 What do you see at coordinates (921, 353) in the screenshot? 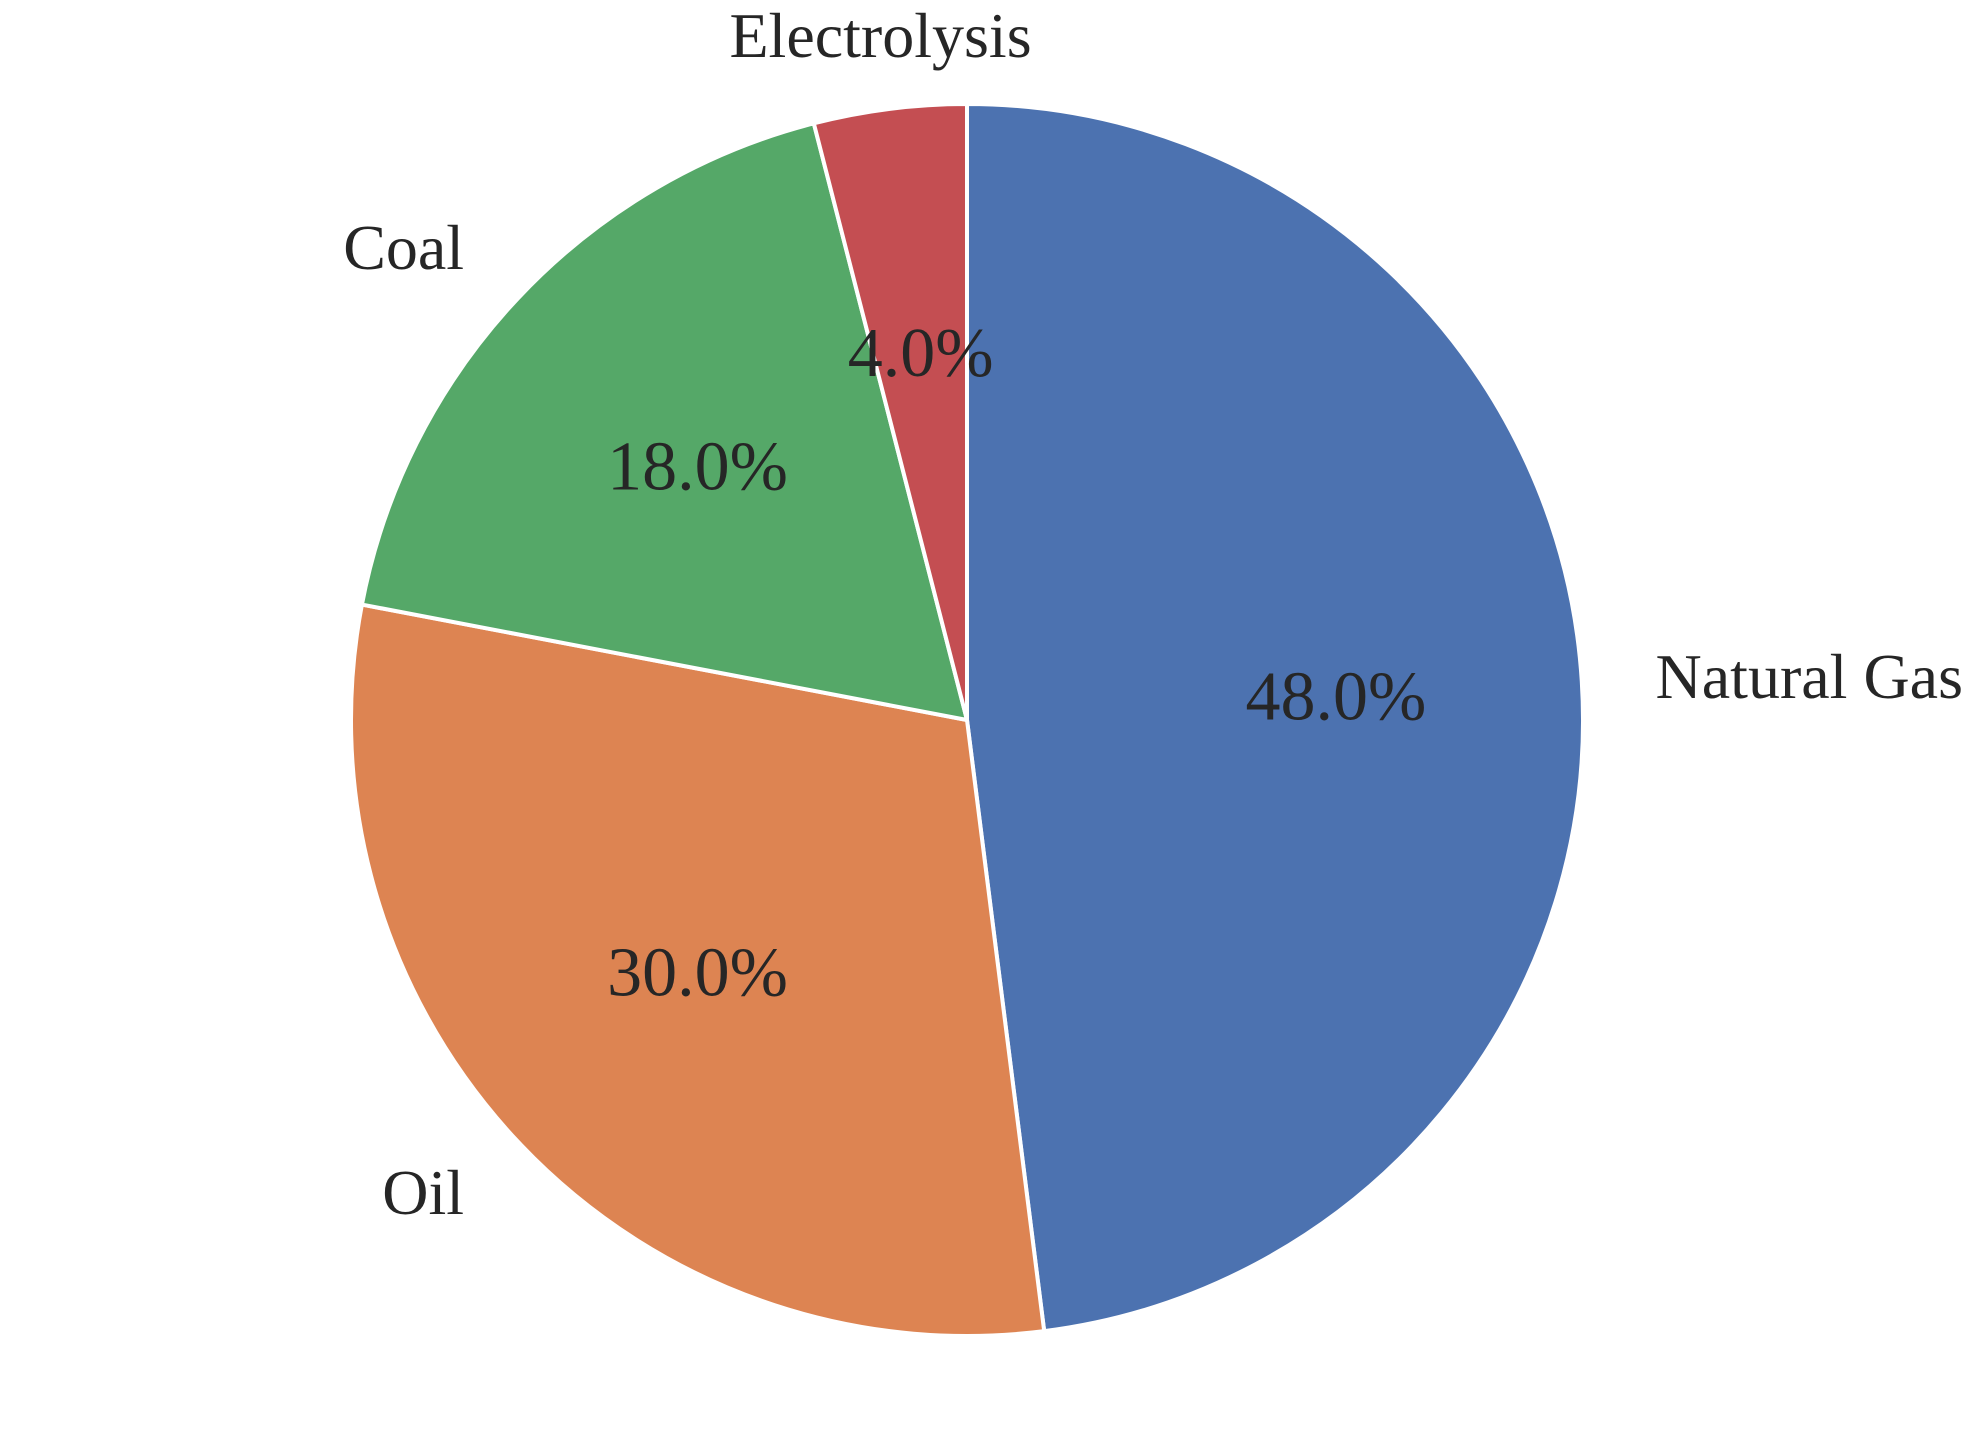
I see `percent-label-electrolysis: 4.0%` at bounding box center [921, 353].